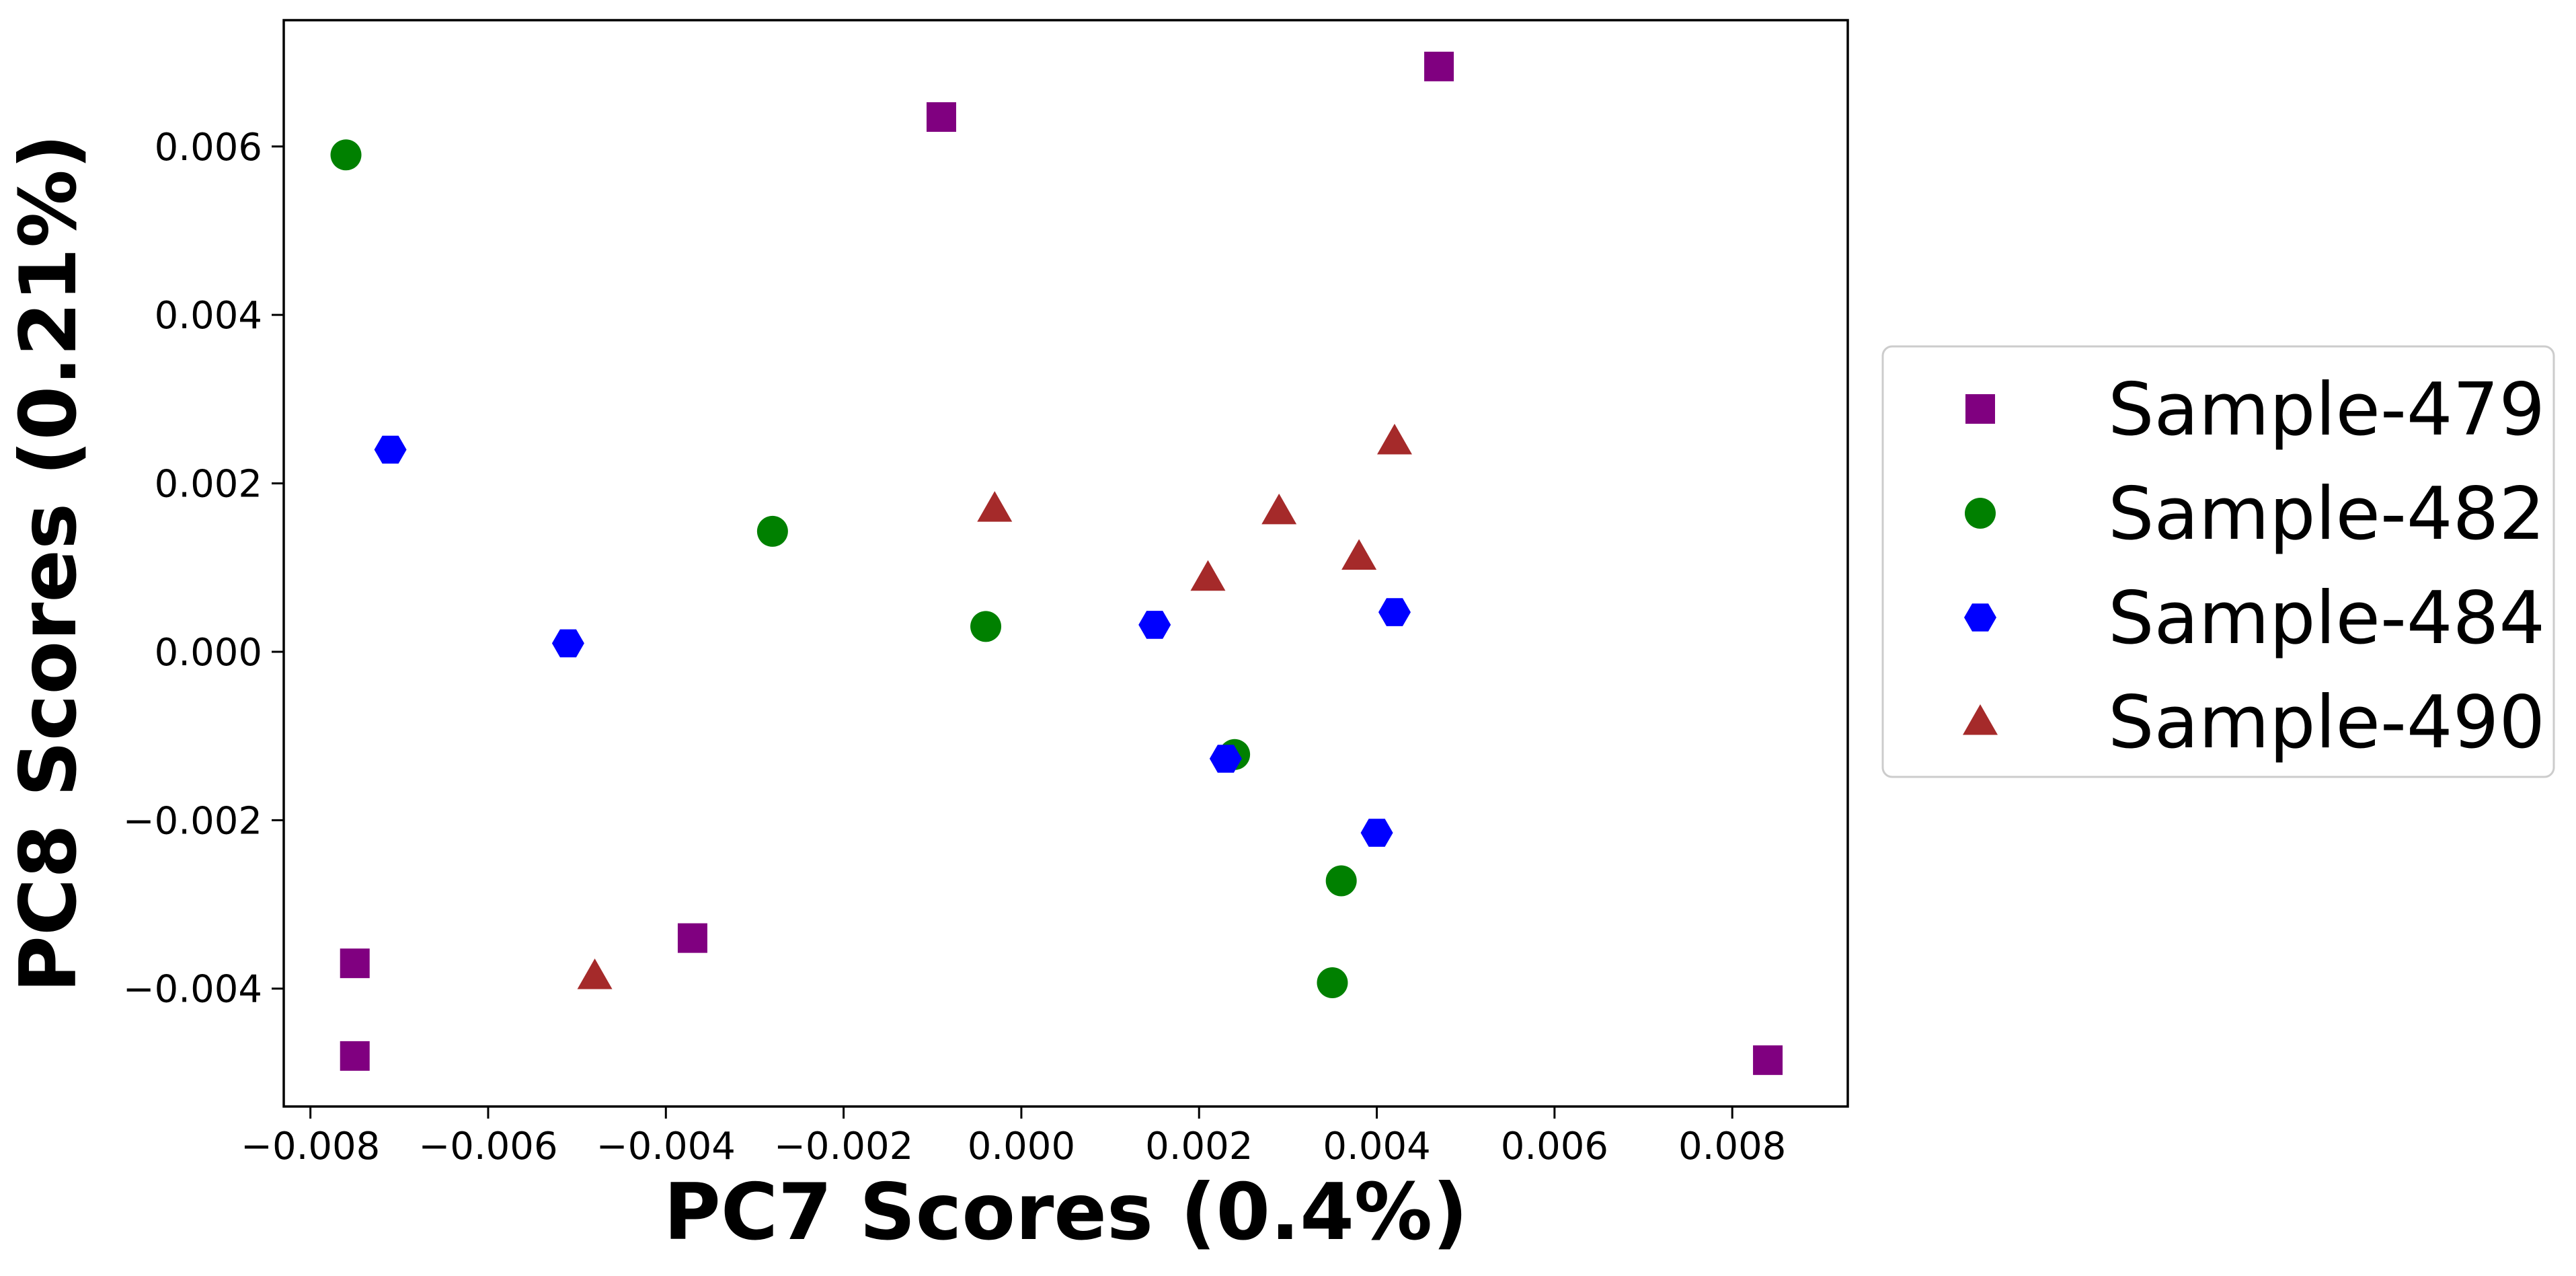 This screenshot has height=1276, width=2576. Describe the element at coordinates (209, 485) in the screenshot. I see `y-tick-label: 0.002` at that location.